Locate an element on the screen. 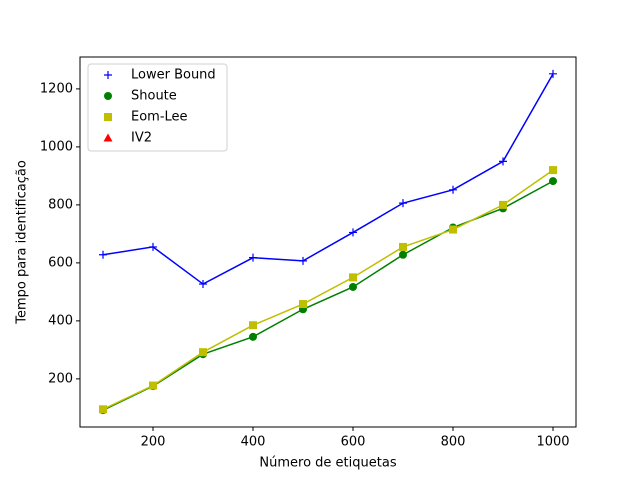 This screenshot has height=480, width=640. x-tick-label: 200 is located at coordinates (153, 442).